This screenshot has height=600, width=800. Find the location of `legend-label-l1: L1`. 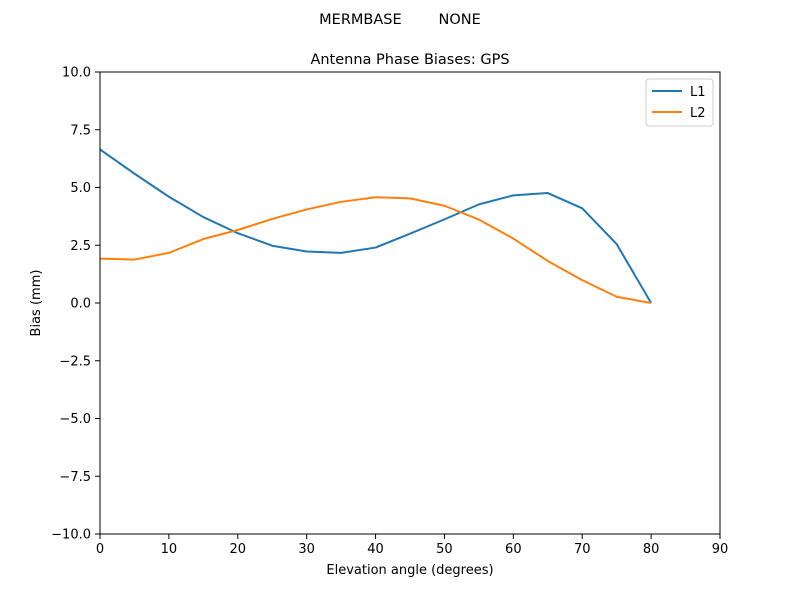

legend-label-l1: L1 is located at coordinates (698, 92).